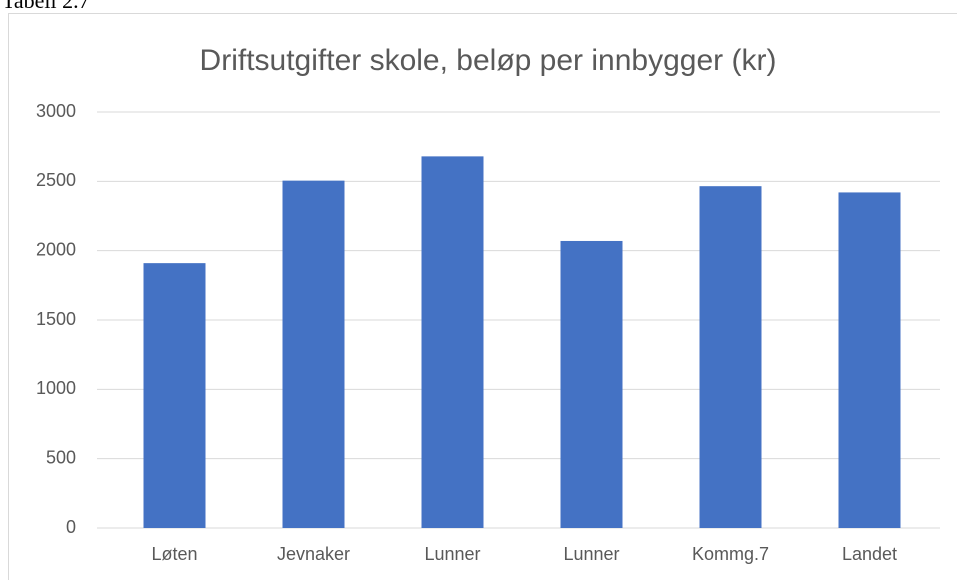 Image resolution: width=957 pixels, height=580 pixels. What do you see at coordinates (56, 388) in the screenshot?
I see `y-tick-label: 1000` at bounding box center [56, 388].